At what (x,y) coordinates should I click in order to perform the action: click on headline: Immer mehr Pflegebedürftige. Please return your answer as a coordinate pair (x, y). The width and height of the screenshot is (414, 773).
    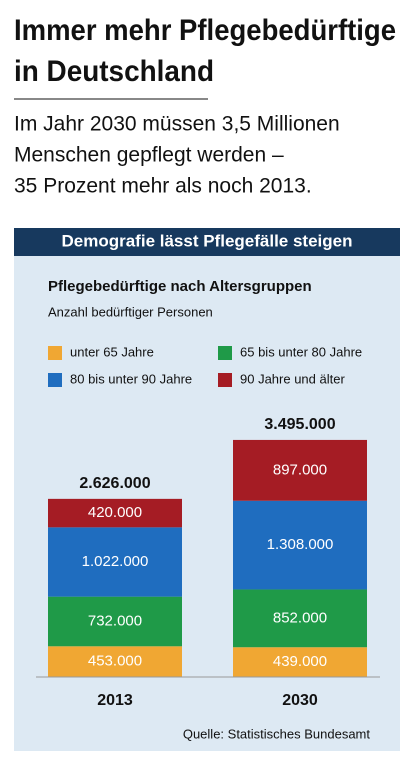
    Looking at the image, I should click on (205, 30).